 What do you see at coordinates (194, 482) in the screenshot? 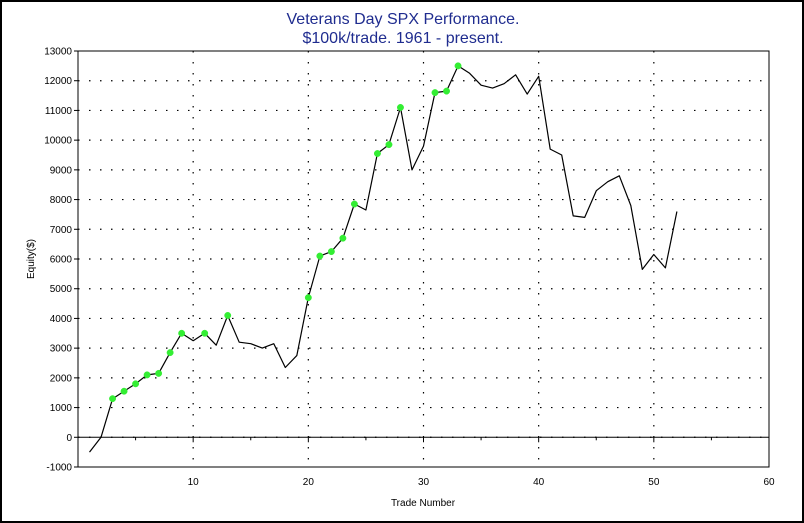
I see `x-tick-label: 10` at bounding box center [194, 482].